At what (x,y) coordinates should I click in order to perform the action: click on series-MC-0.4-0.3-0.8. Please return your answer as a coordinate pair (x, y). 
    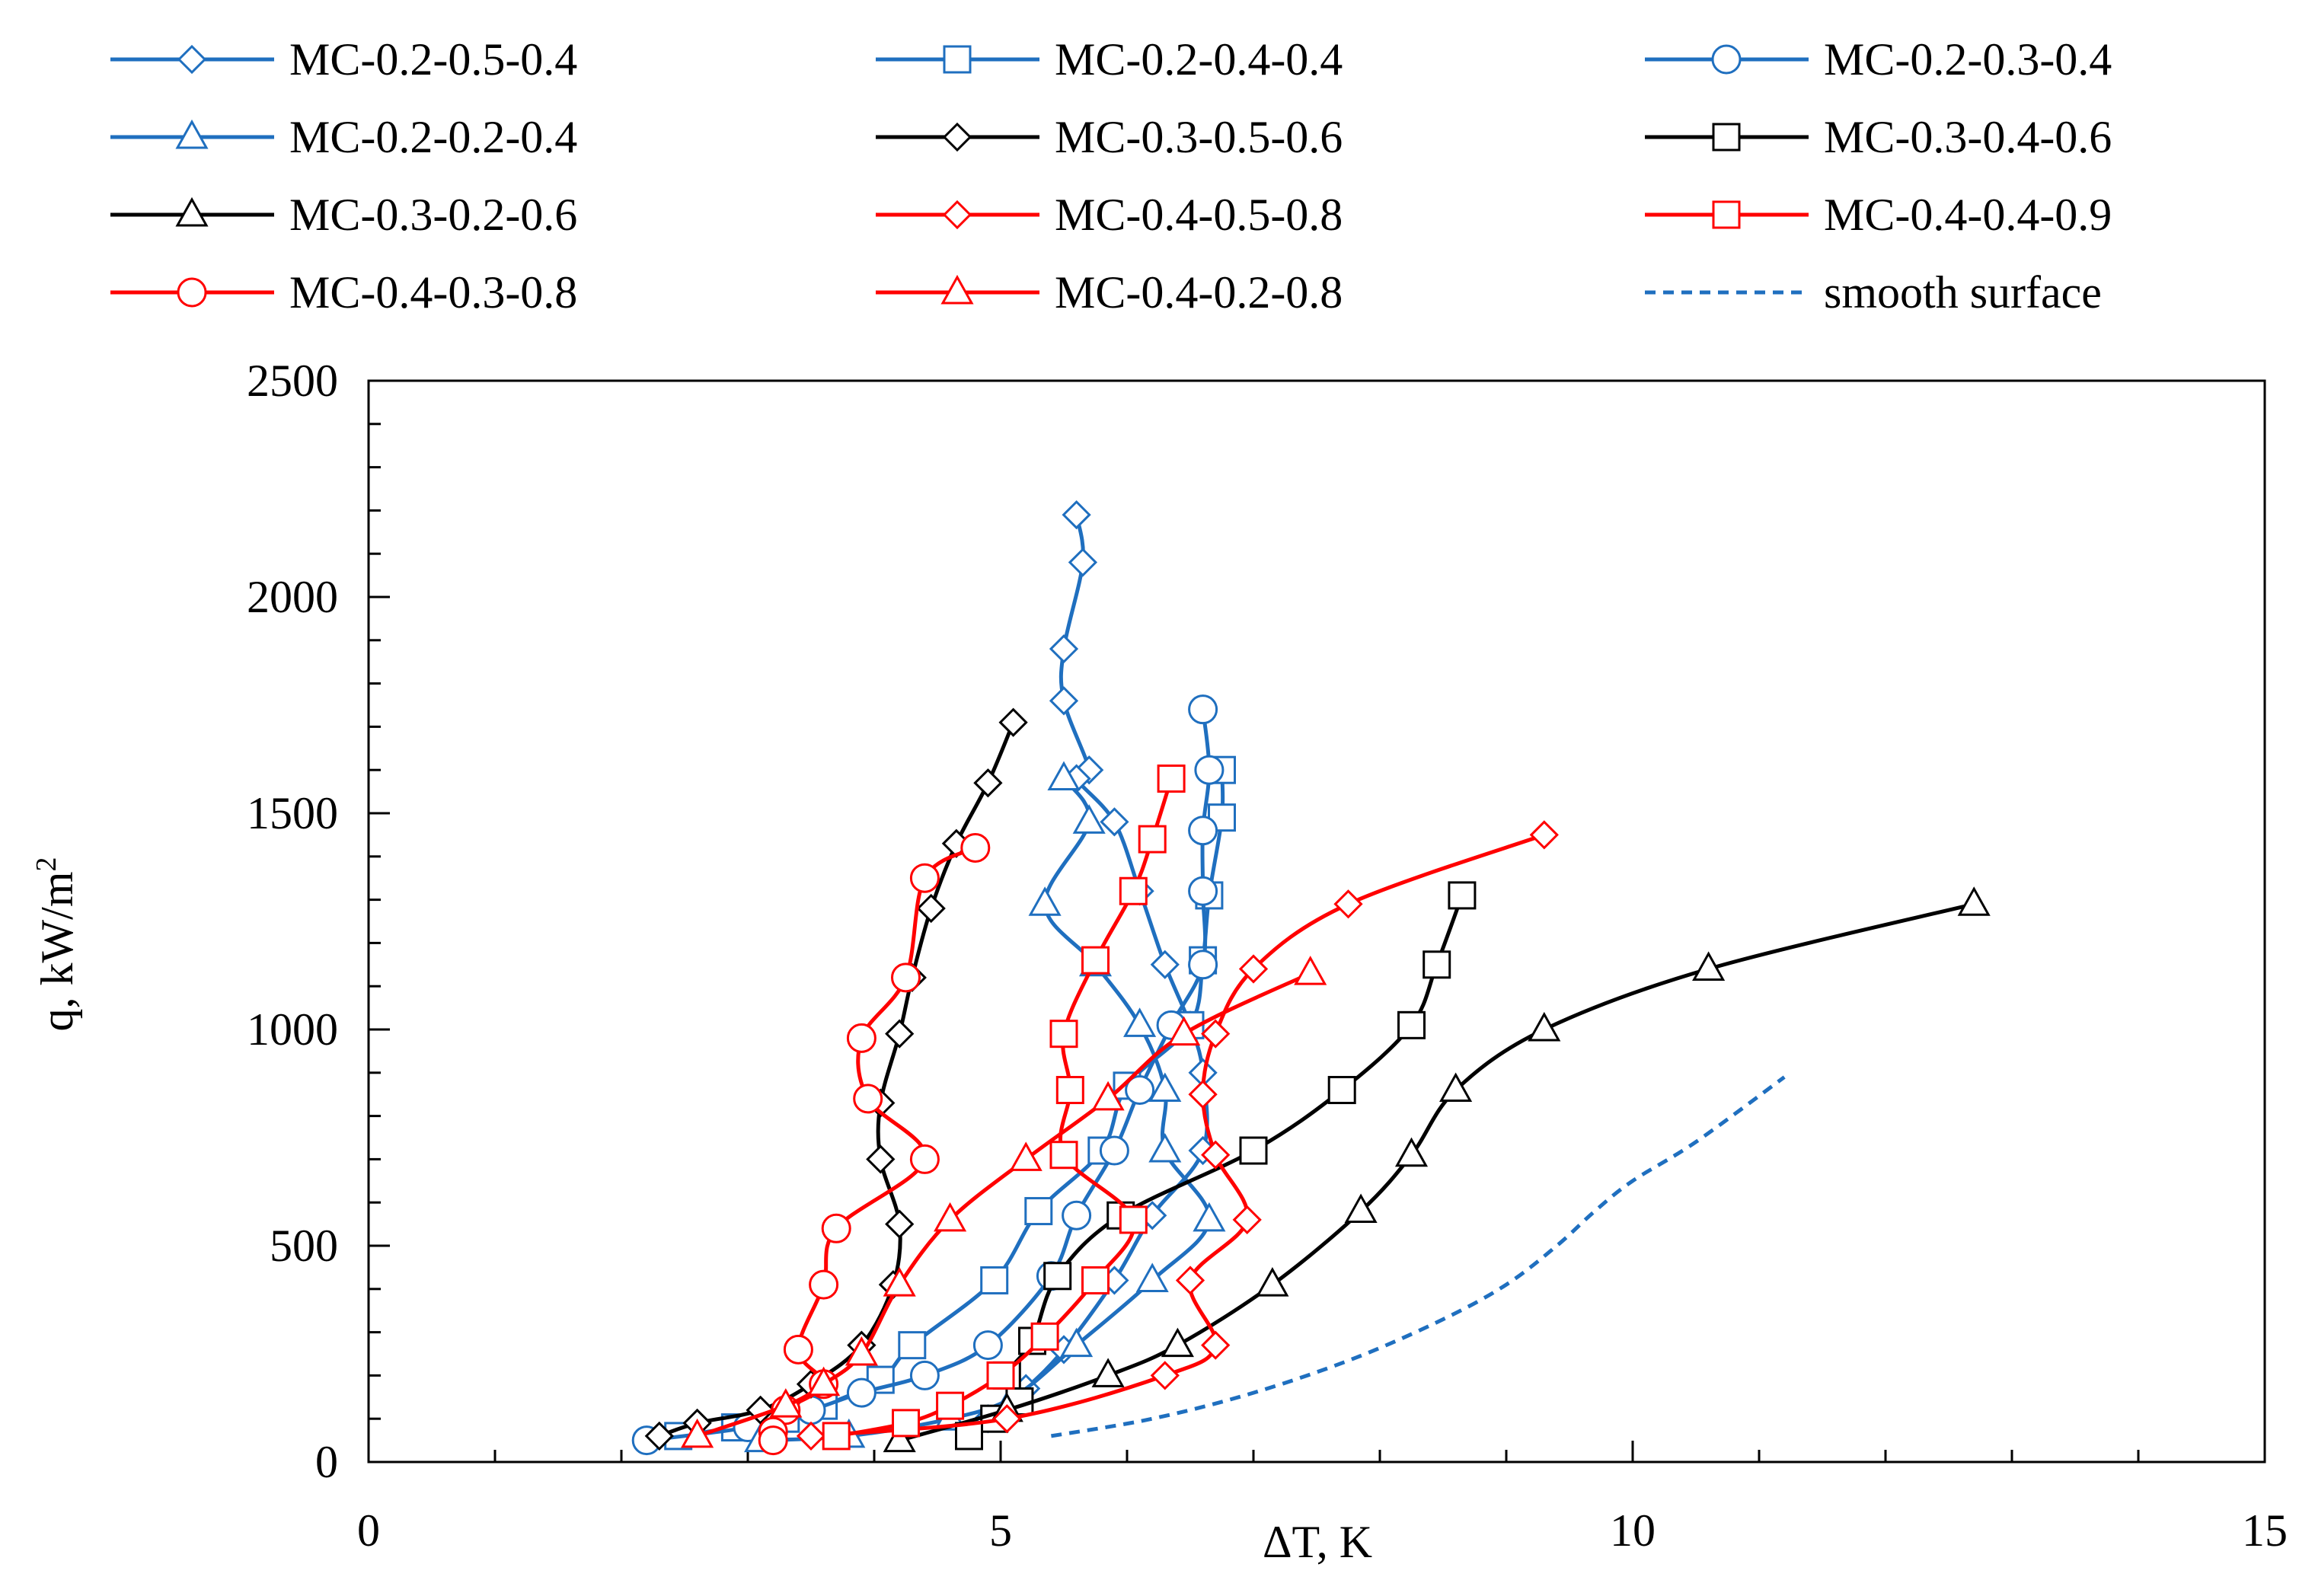
    Looking at the image, I should click on (874, 1144).